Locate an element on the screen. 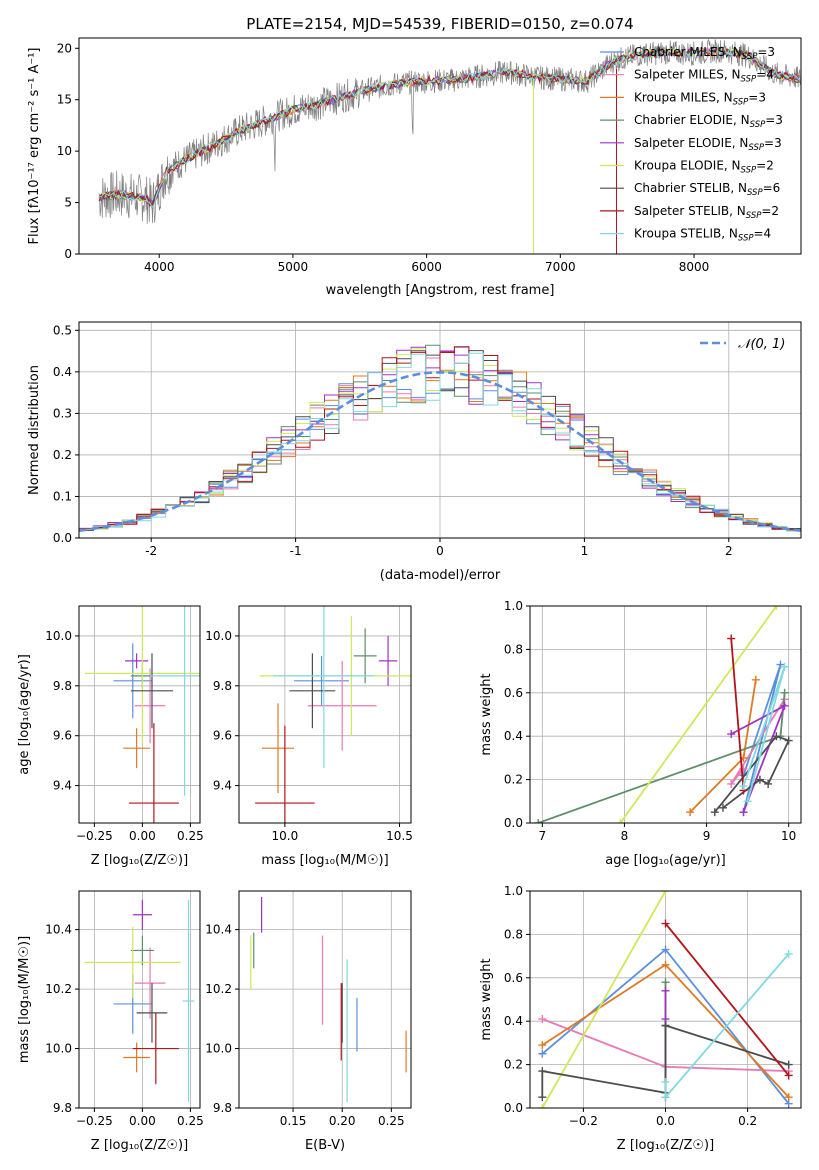 Image resolution: width=819 pixels, height=1170 pixels. weight-marker-chabrier_elodie is located at coordinates (784, 692).